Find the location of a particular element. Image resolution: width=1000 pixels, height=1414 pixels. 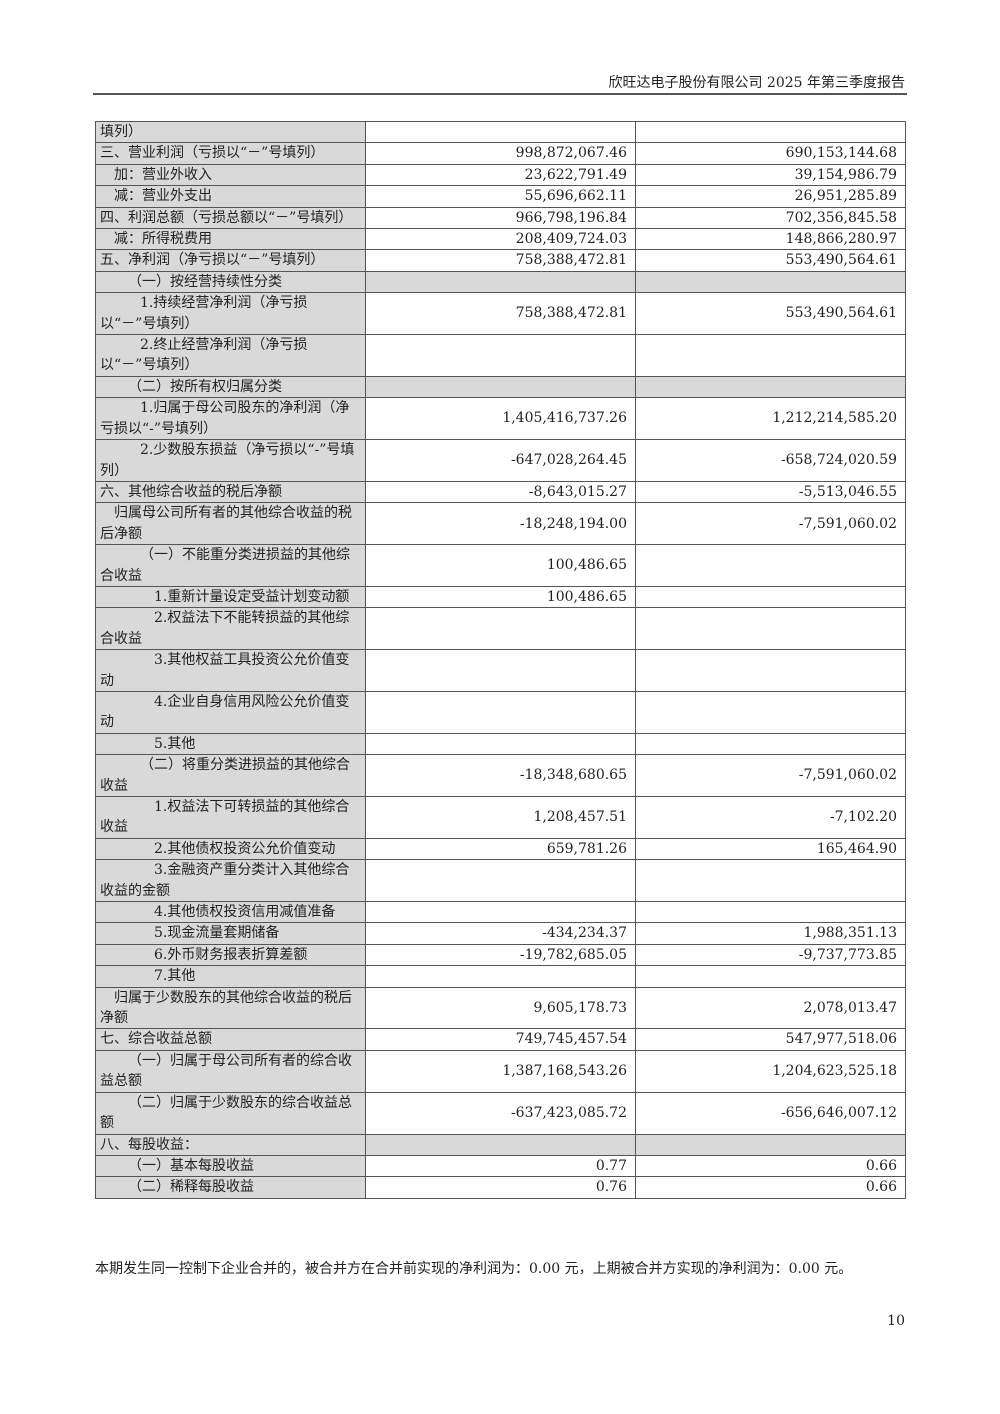

row-label: 加：营业外收入 is located at coordinates (230, 175).